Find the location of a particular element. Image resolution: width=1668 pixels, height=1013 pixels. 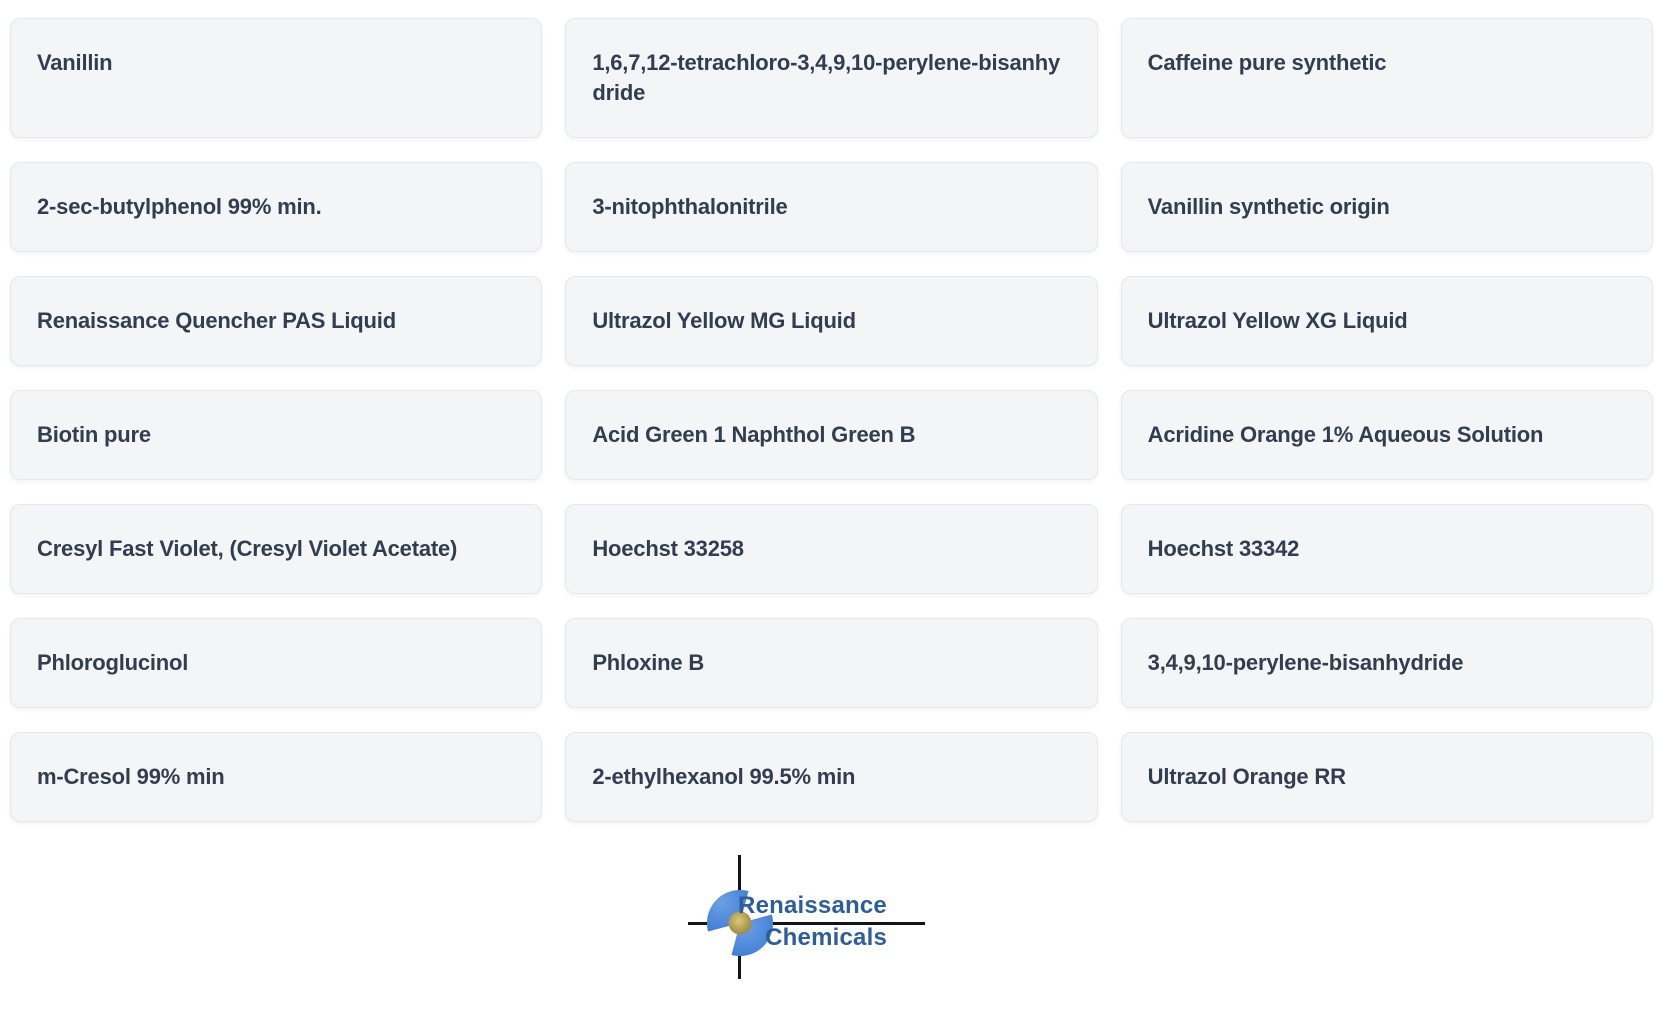

product-card: Renaissance Quencher PAS Liquid is located at coordinates (276, 321).